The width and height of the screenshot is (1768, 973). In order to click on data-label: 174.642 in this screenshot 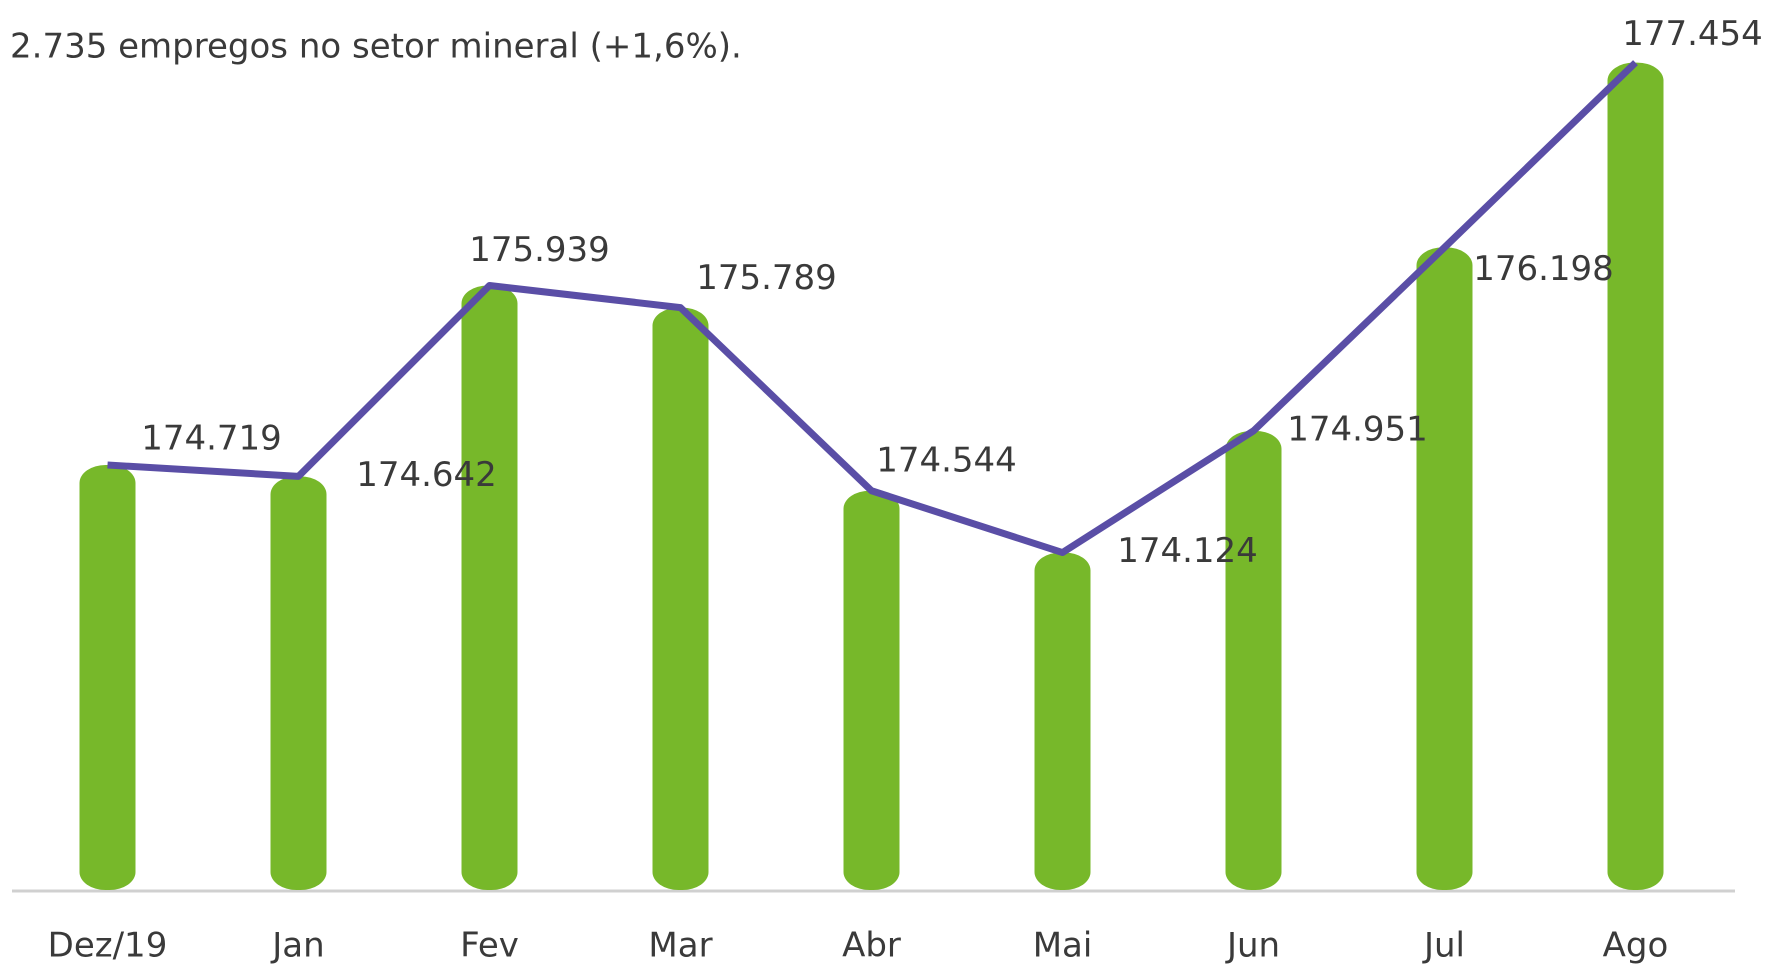, I will do `click(426, 475)`.